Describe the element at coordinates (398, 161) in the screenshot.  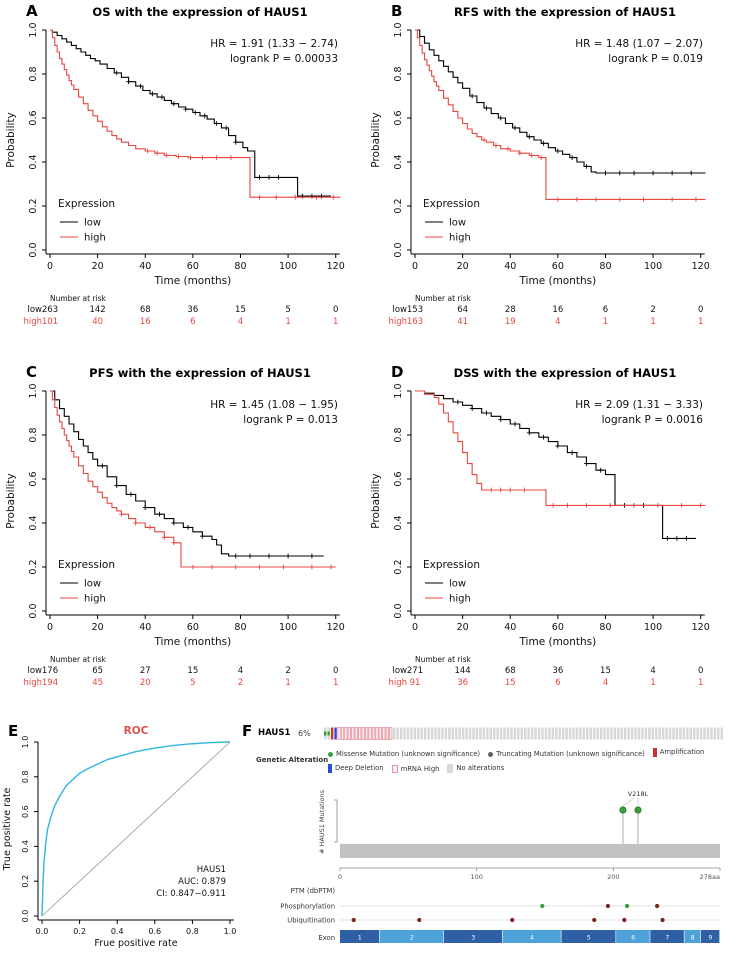
I see `y-tick-label: 0.4` at that location.